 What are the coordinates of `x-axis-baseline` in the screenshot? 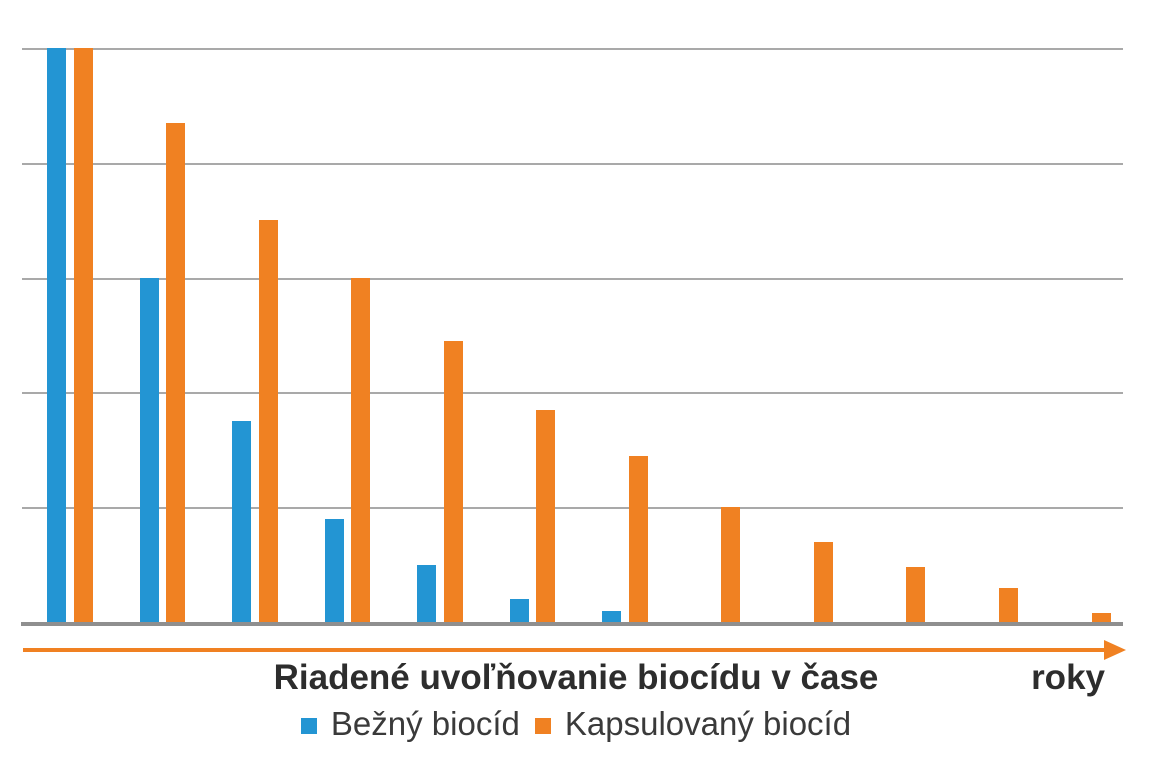 It's located at (572, 624).